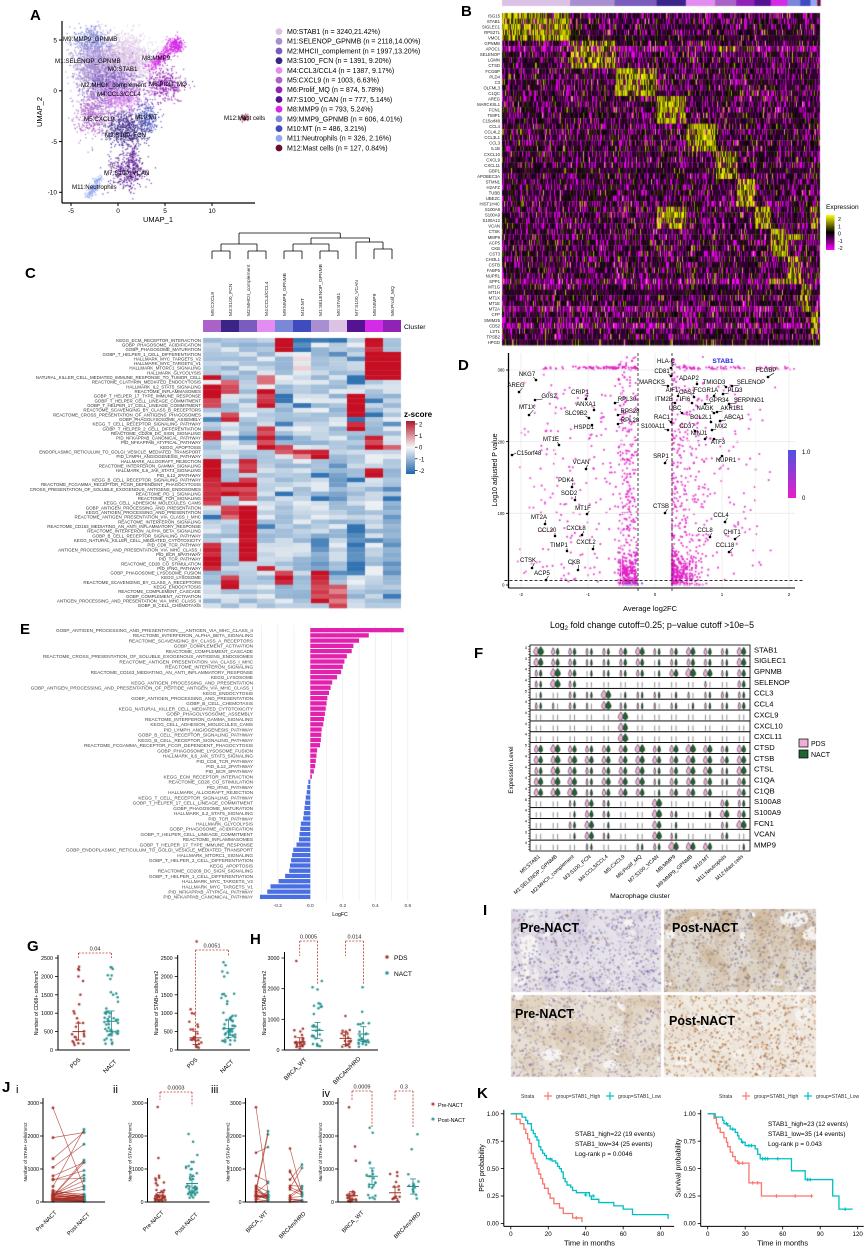  Describe the element at coordinates (489, 204) in the screenshot. I see `svg-text: HIST1H4C` at that location.